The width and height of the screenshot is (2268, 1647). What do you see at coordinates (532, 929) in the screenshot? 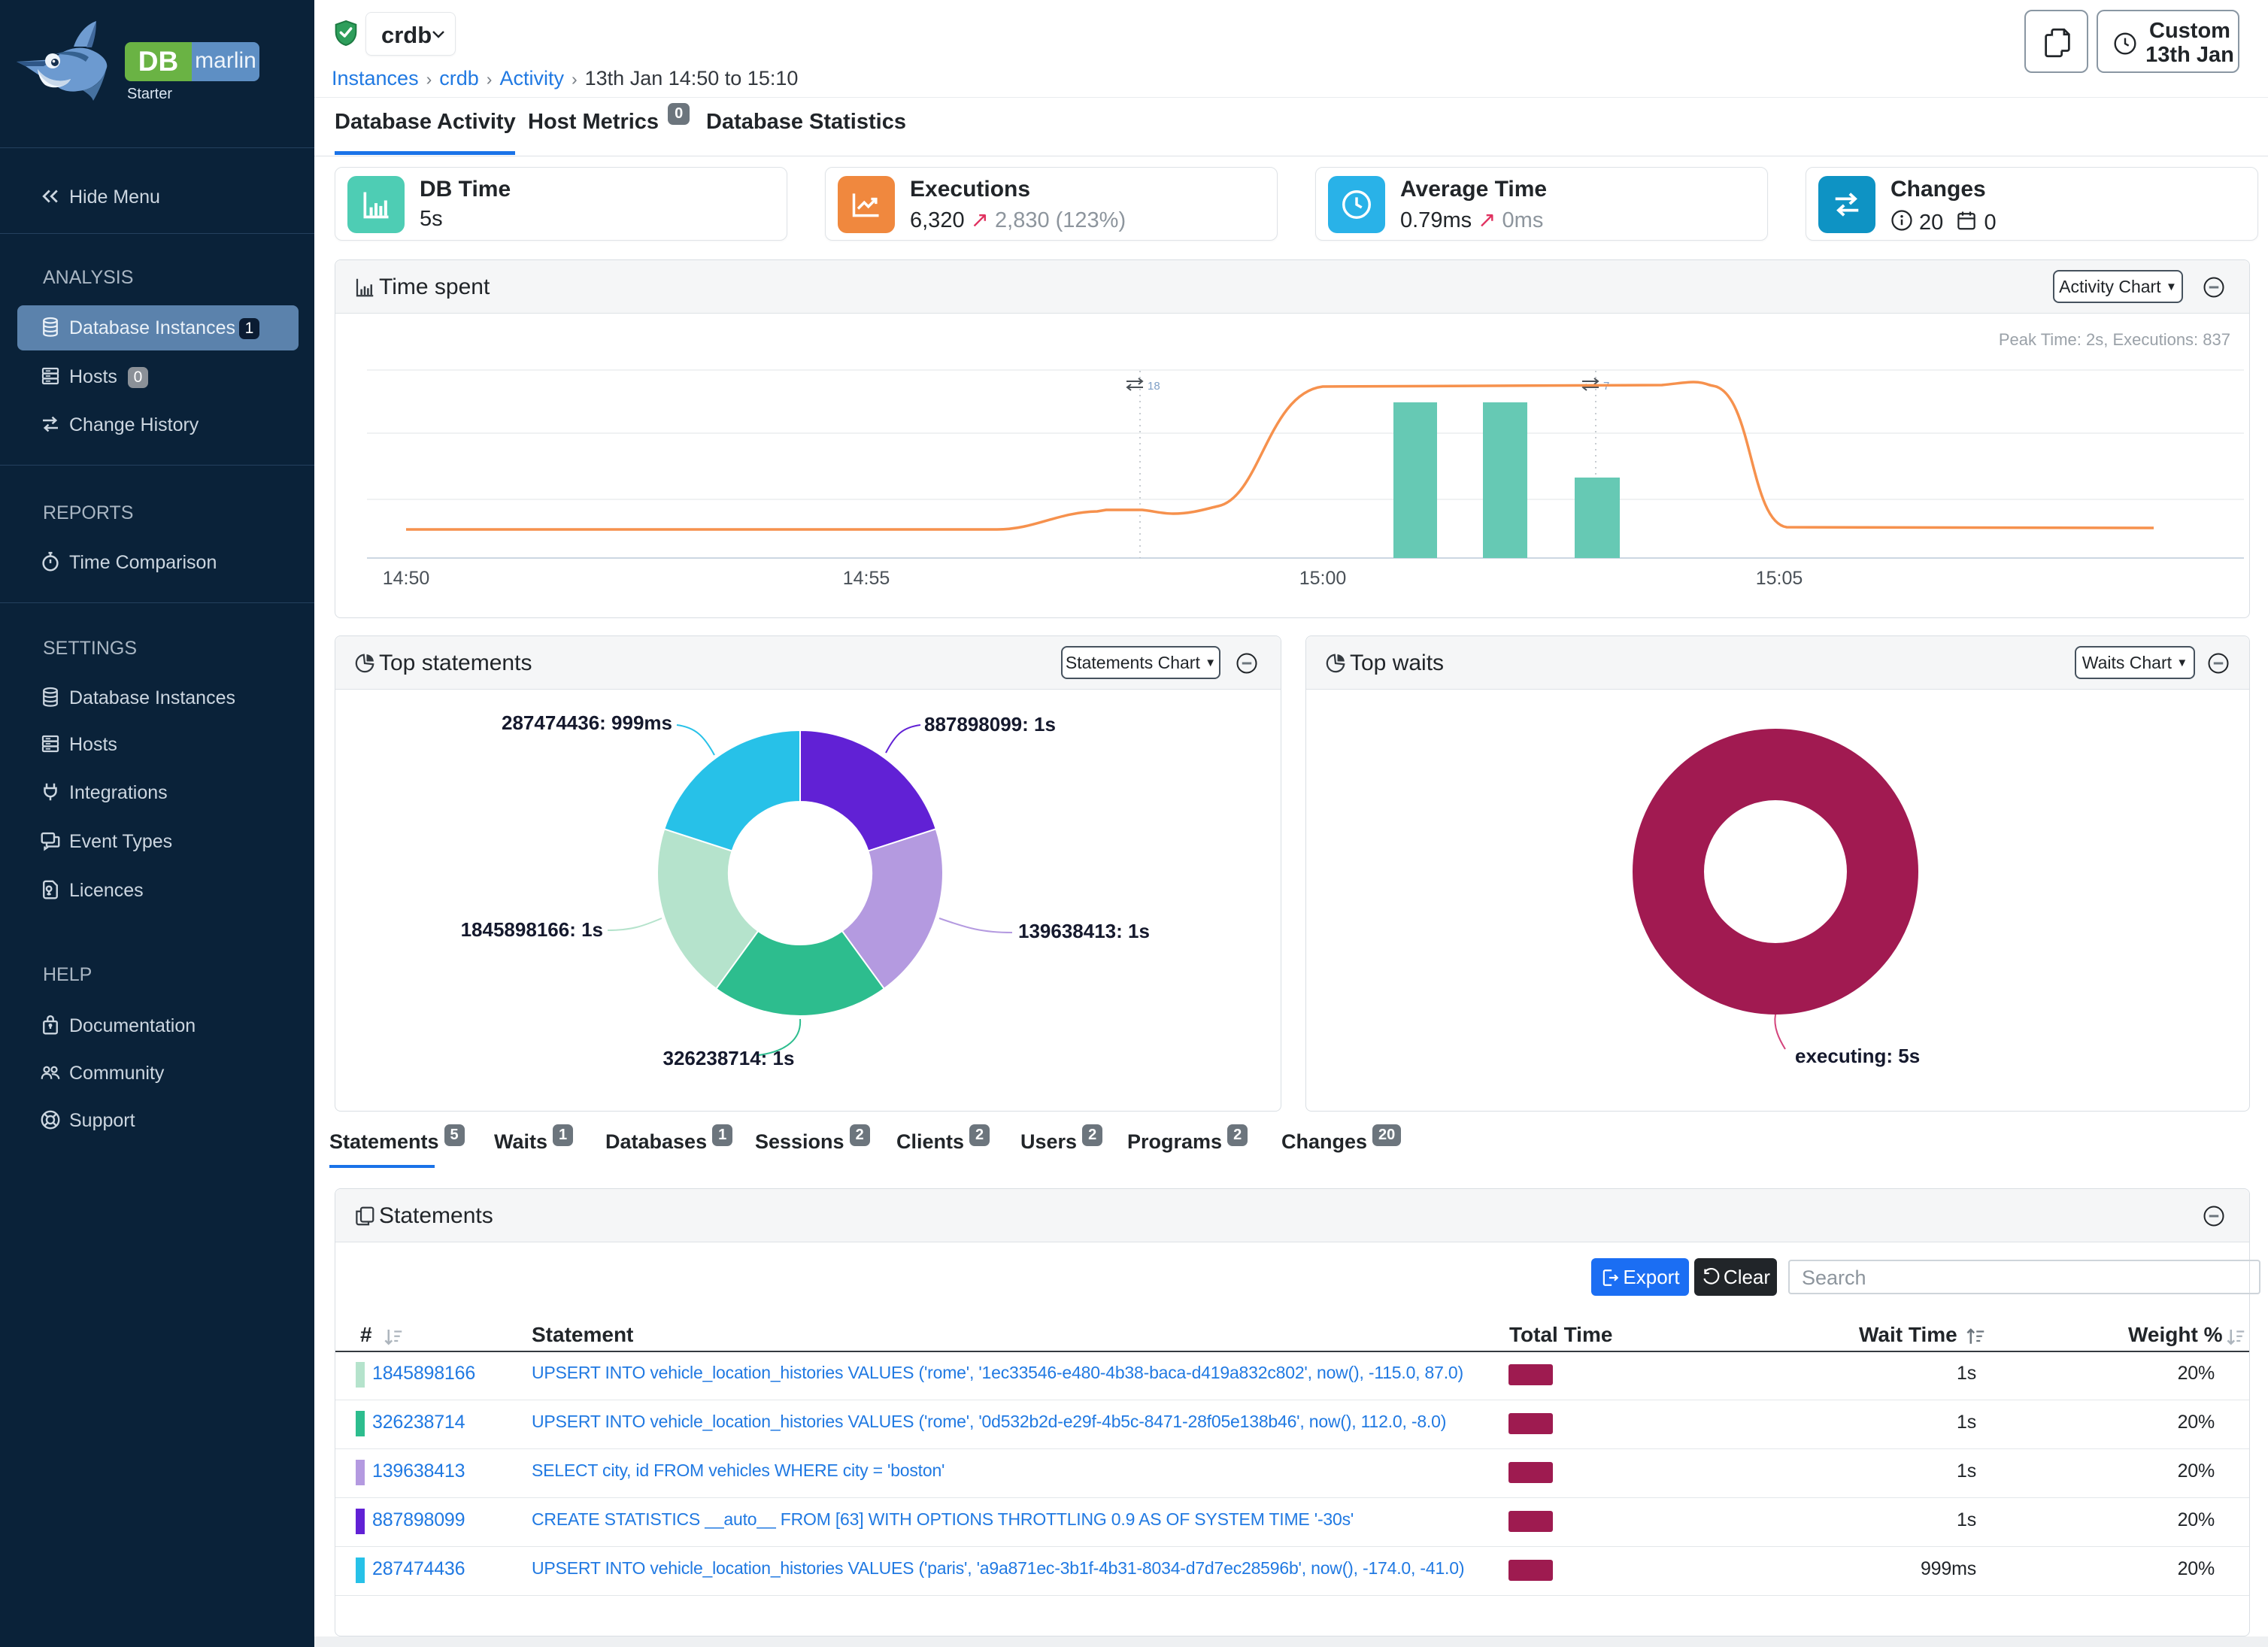
I see `svg-text: 1845898166: 1s` at bounding box center [532, 929].